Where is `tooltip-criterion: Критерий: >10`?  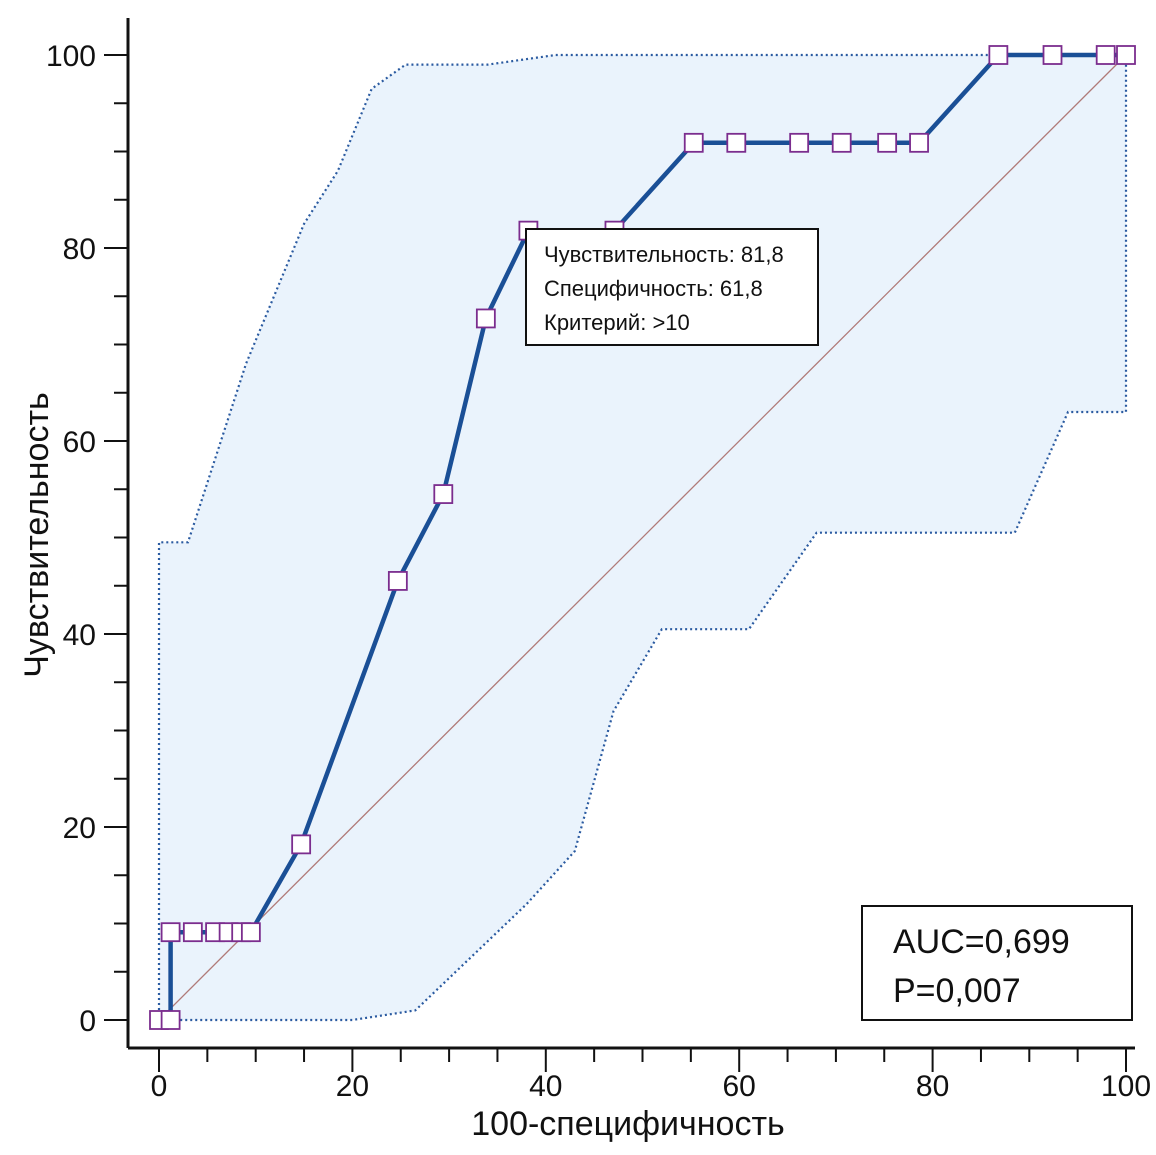
tooltip-criterion: Критерий: >10 is located at coordinates (617, 322).